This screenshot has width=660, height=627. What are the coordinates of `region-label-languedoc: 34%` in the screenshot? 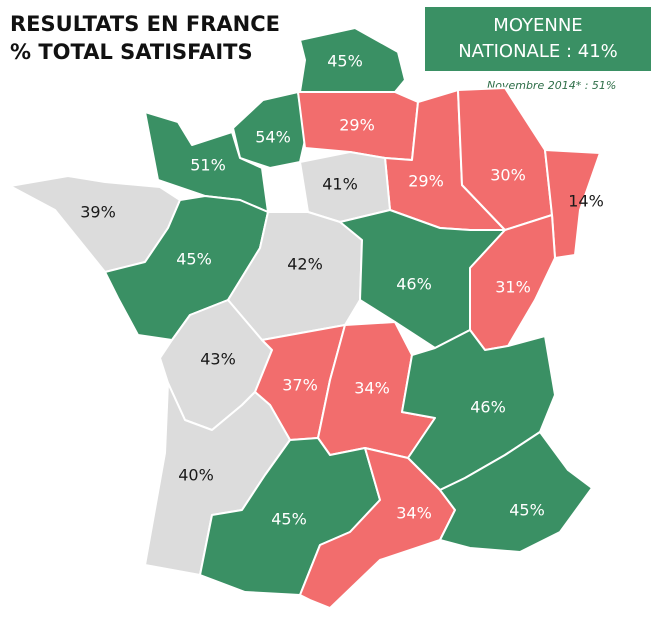 It's located at (414, 513).